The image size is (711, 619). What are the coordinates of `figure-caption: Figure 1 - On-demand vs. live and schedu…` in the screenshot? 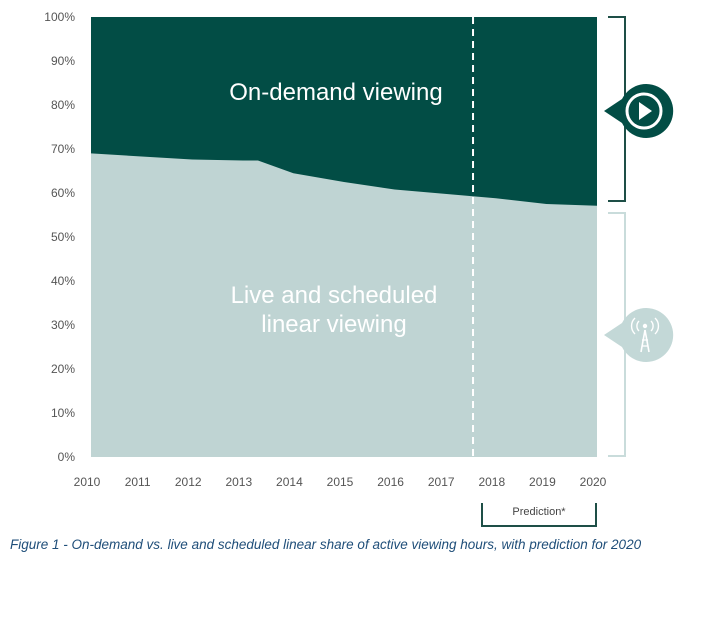 It's located at (326, 544).